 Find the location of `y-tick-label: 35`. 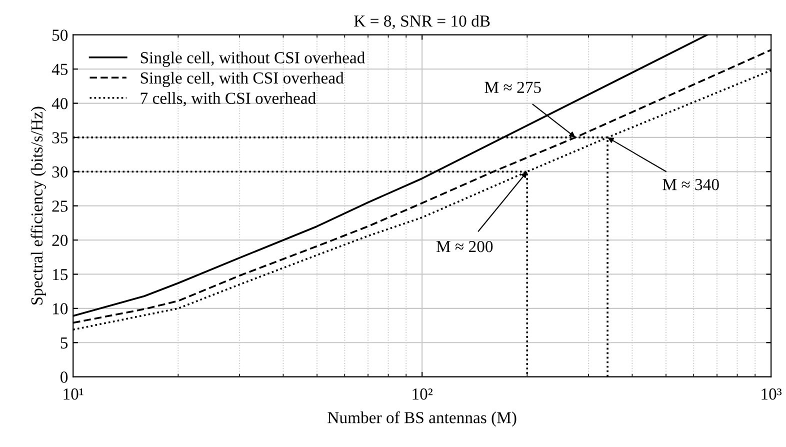

y-tick-label: 35 is located at coordinates (60, 138).